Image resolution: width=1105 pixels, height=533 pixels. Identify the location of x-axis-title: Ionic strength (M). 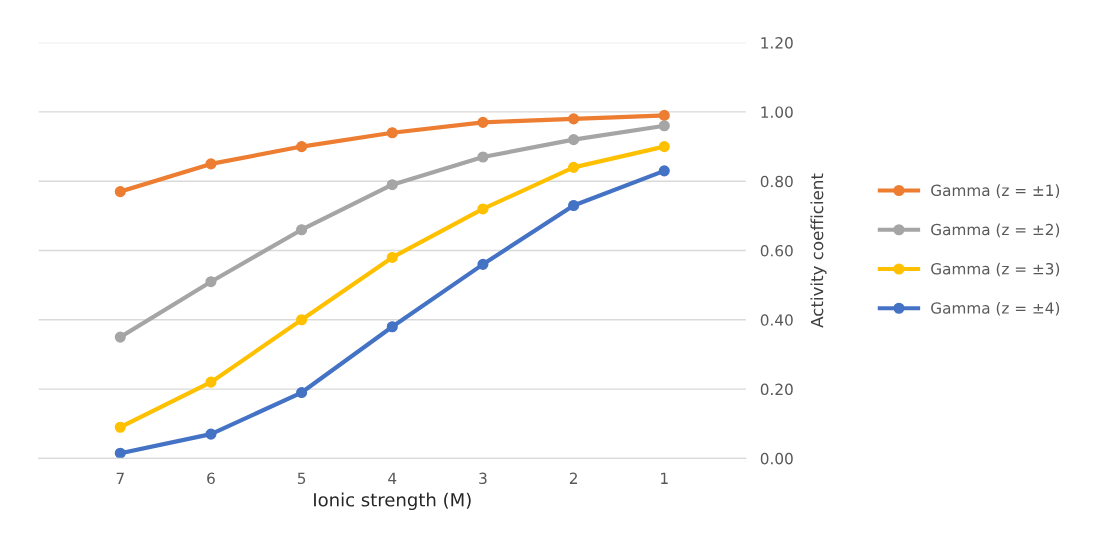
(392, 501).